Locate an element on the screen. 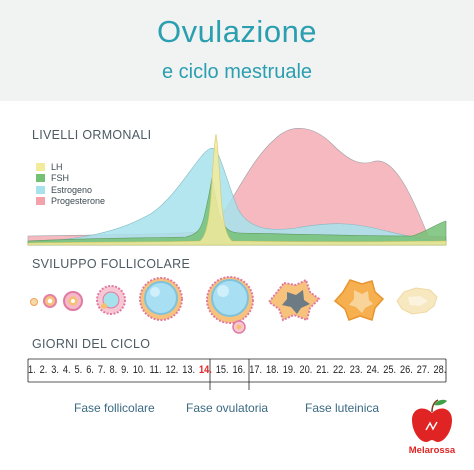 The image size is (474, 470). day-label: 8. is located at coordinates (113, 370).